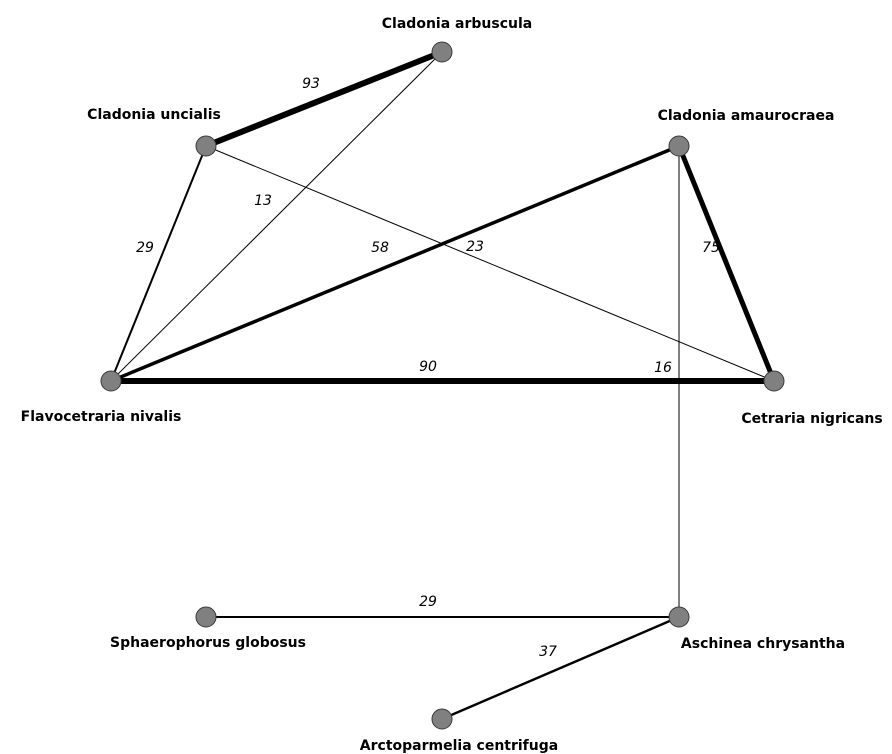 Image resolution: width=892 pixels, height=754 pixels. What do you see at coordinates (711, 248) in the screenshot?
I see `edge-weight-label: 75` at bounding box center [711, 248].